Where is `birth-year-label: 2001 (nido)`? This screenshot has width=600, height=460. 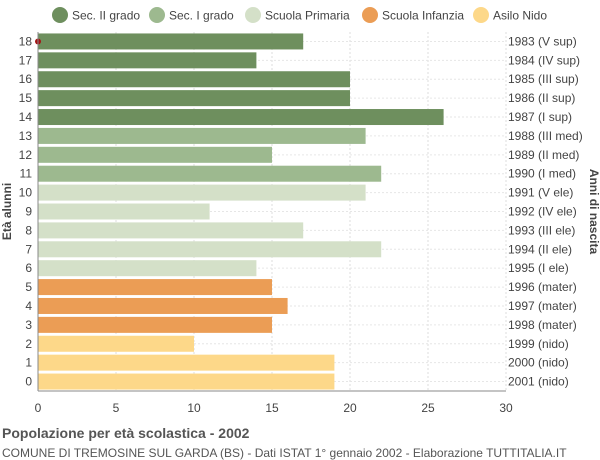 birth-year-label: 2001 (nido) is located at coordinates (538, 382).